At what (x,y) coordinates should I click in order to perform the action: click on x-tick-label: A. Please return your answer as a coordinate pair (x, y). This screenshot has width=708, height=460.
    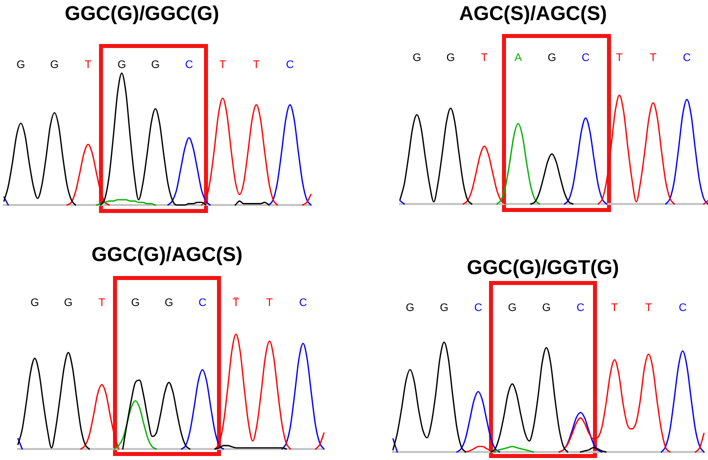
    Looking at the image, I should click on (518, 58).